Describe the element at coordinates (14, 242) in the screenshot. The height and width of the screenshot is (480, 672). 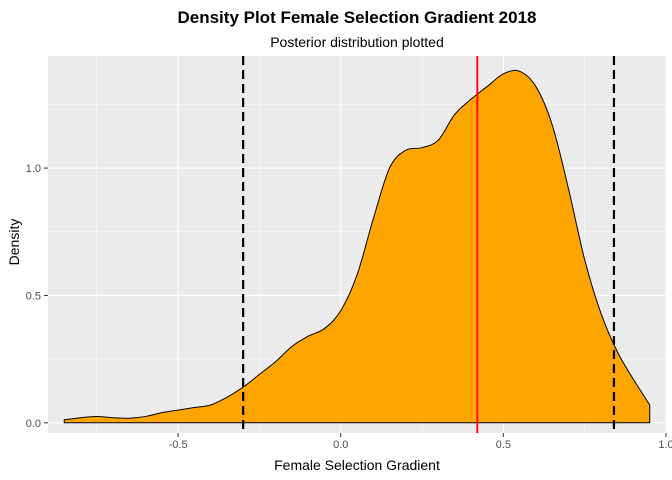
I see `y-axis-label: Density` at that location.